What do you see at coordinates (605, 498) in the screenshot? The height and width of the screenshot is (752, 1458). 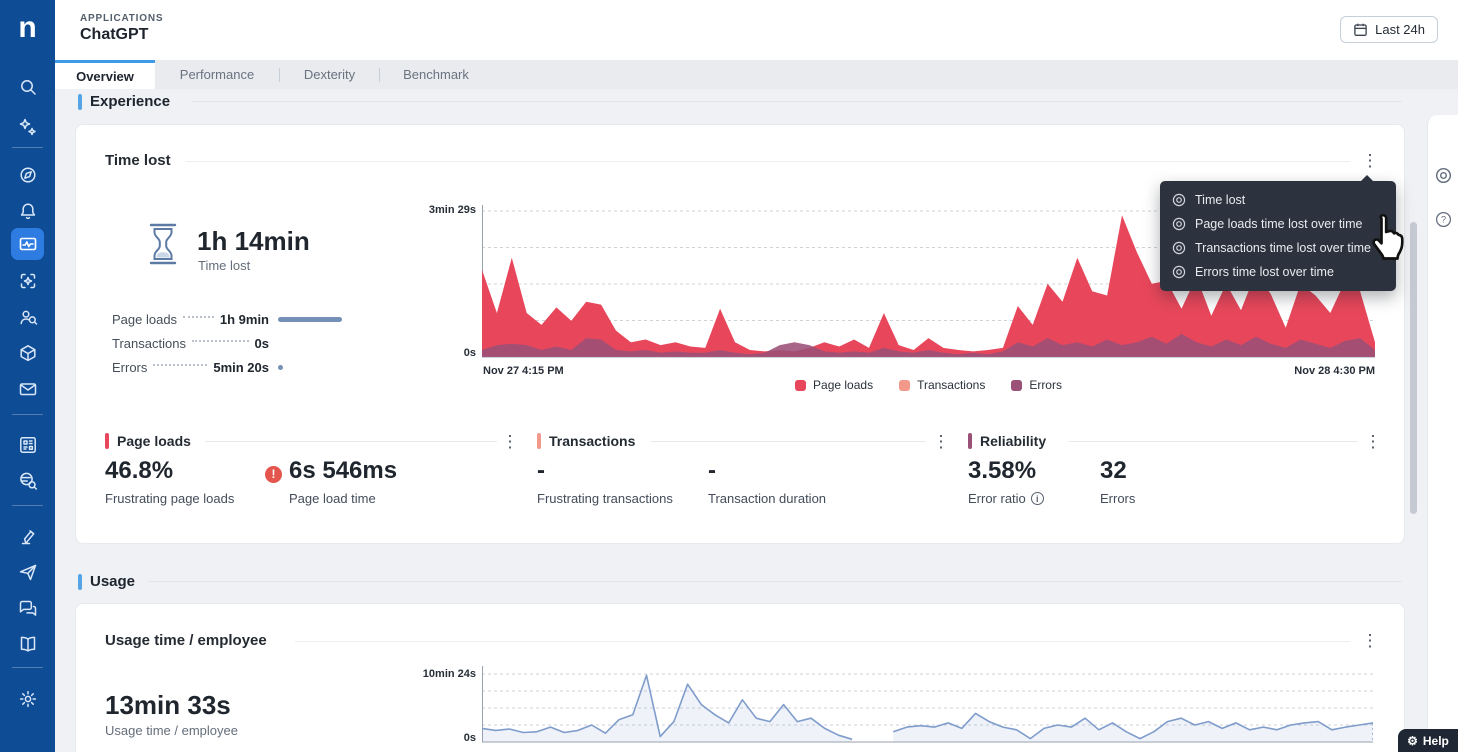 I see `frustrating-transactions-label: Frustrating transactions` at bounding box center [605, 498].